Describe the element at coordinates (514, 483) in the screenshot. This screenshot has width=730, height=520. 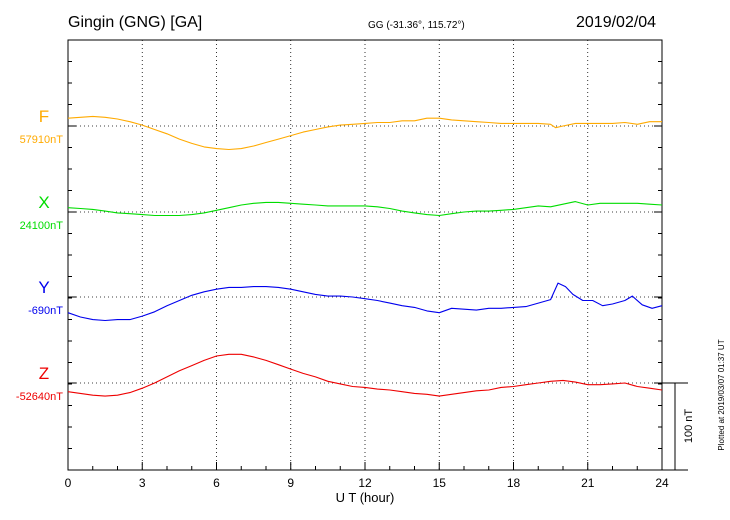
I see `x-tick-label: 18` at that location.